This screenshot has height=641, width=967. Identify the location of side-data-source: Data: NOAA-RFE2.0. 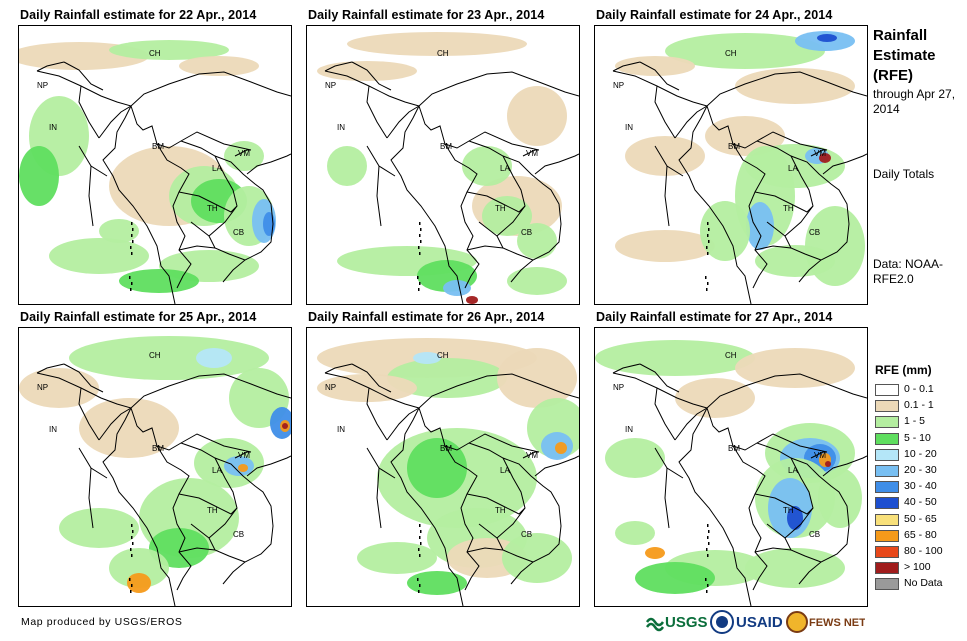
(908, 271).